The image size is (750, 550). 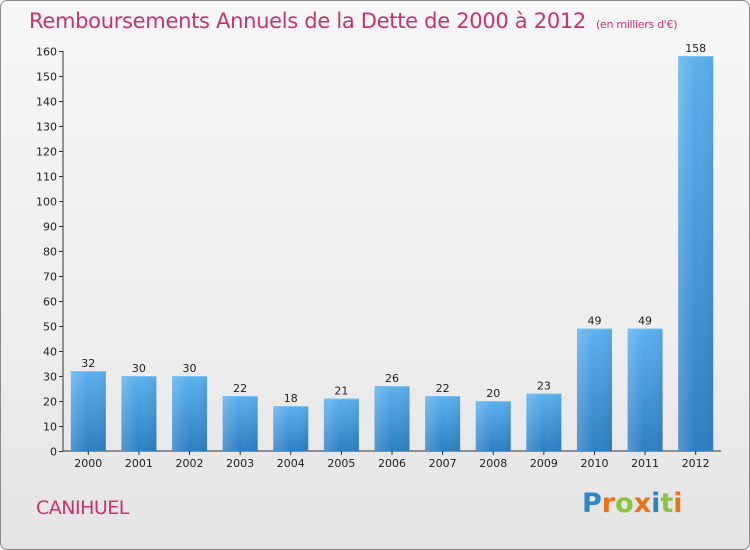 I want to click on data-label: 26, so click(x=392, y=378).